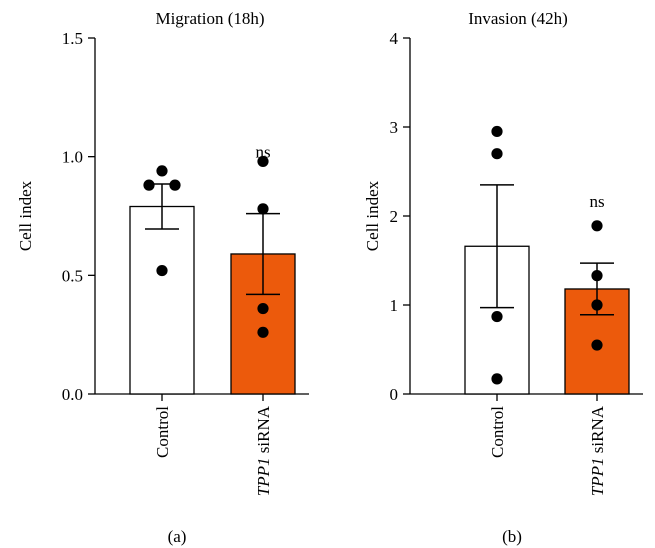 The image size is (655, 548). What do you see at coordinates (518, 18) in the screenshot?
I see `chart-title: Invasion (42h)` at bounding box center [518, 18].